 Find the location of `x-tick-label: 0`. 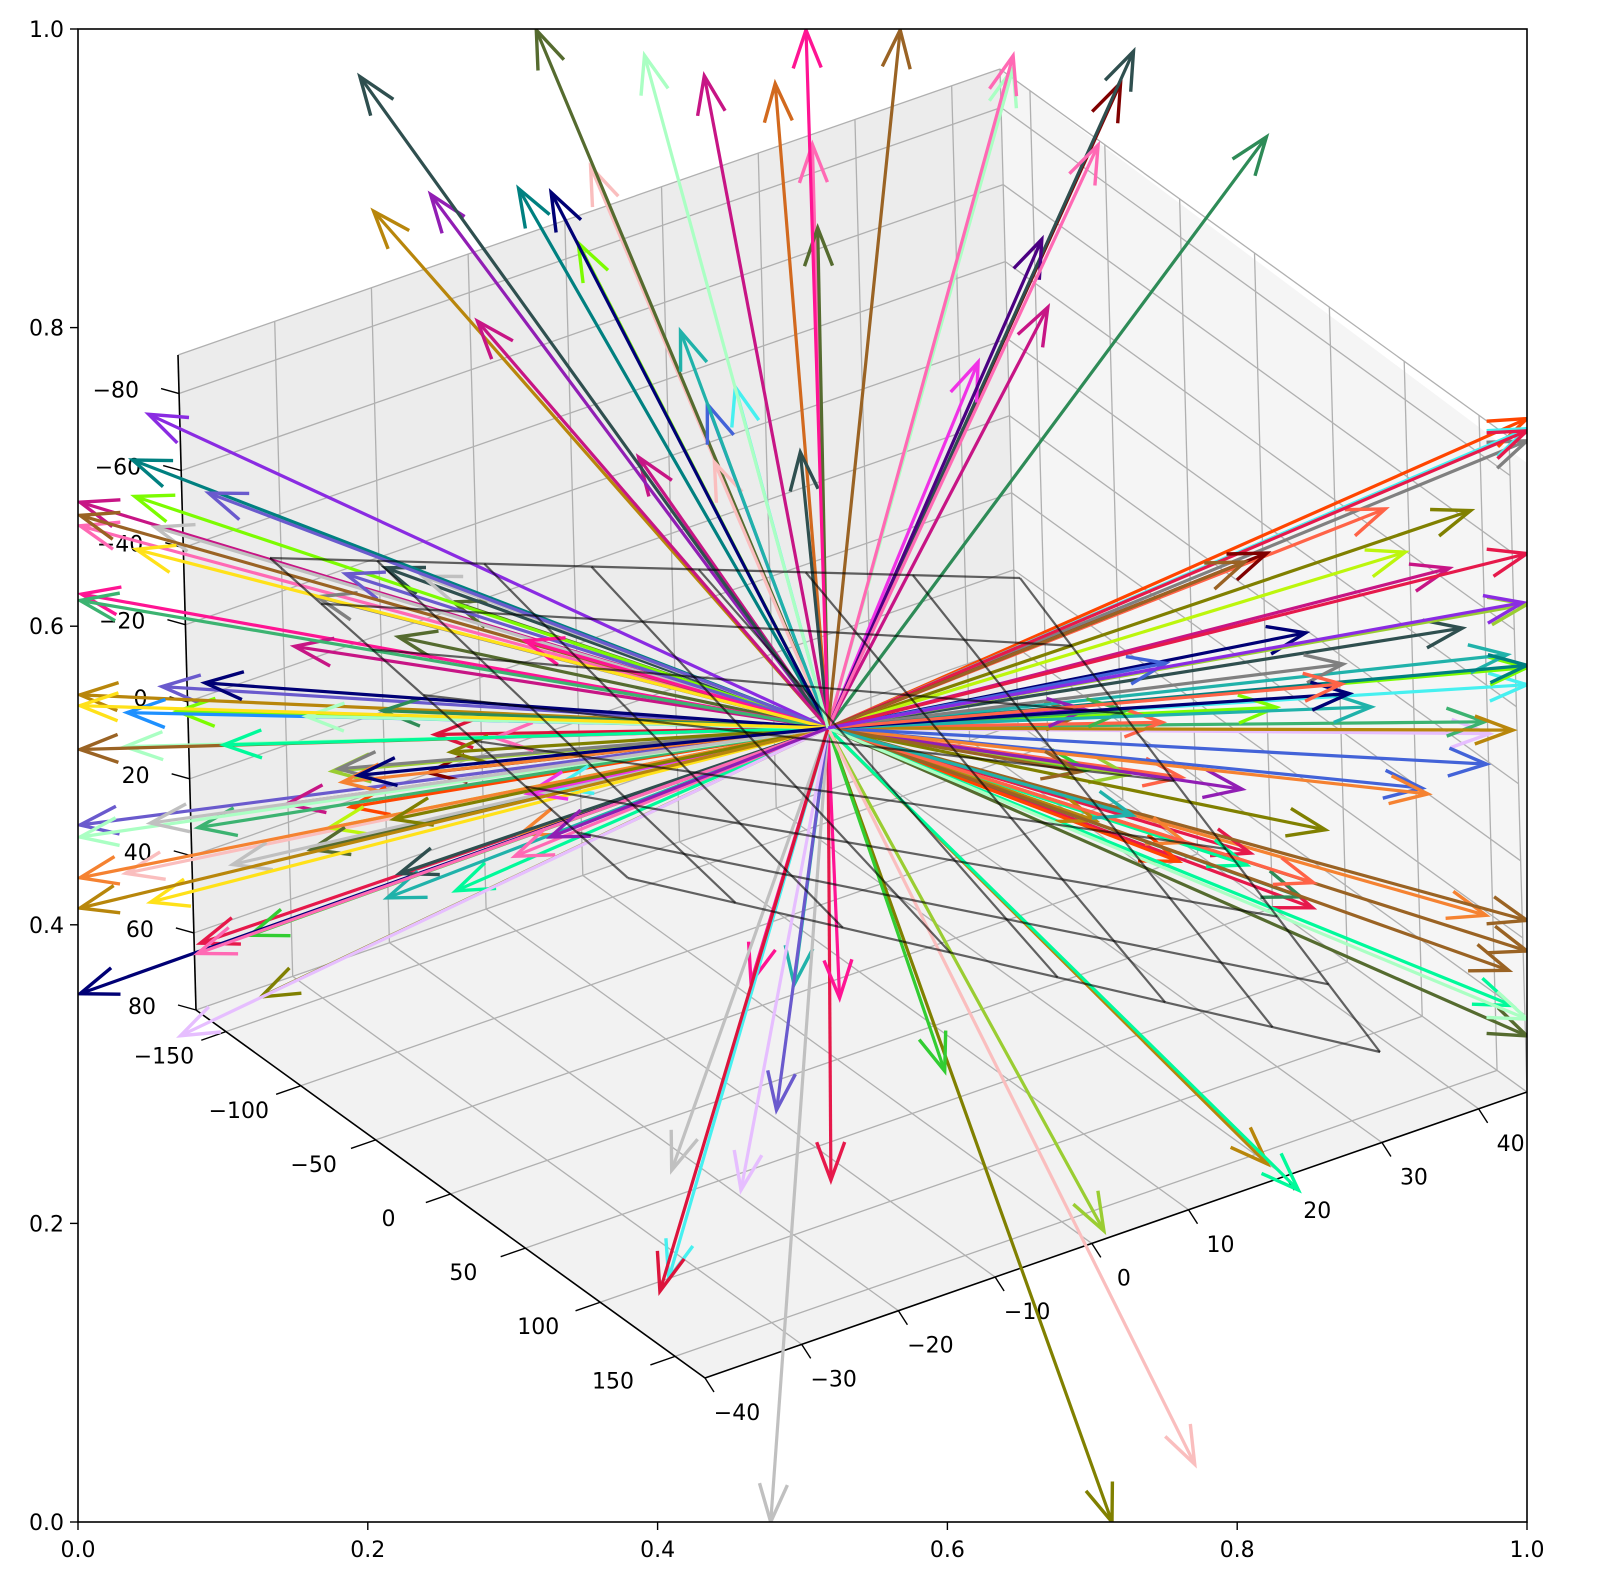

x-tick-label: 0 is located at coordinates (389, 1219).